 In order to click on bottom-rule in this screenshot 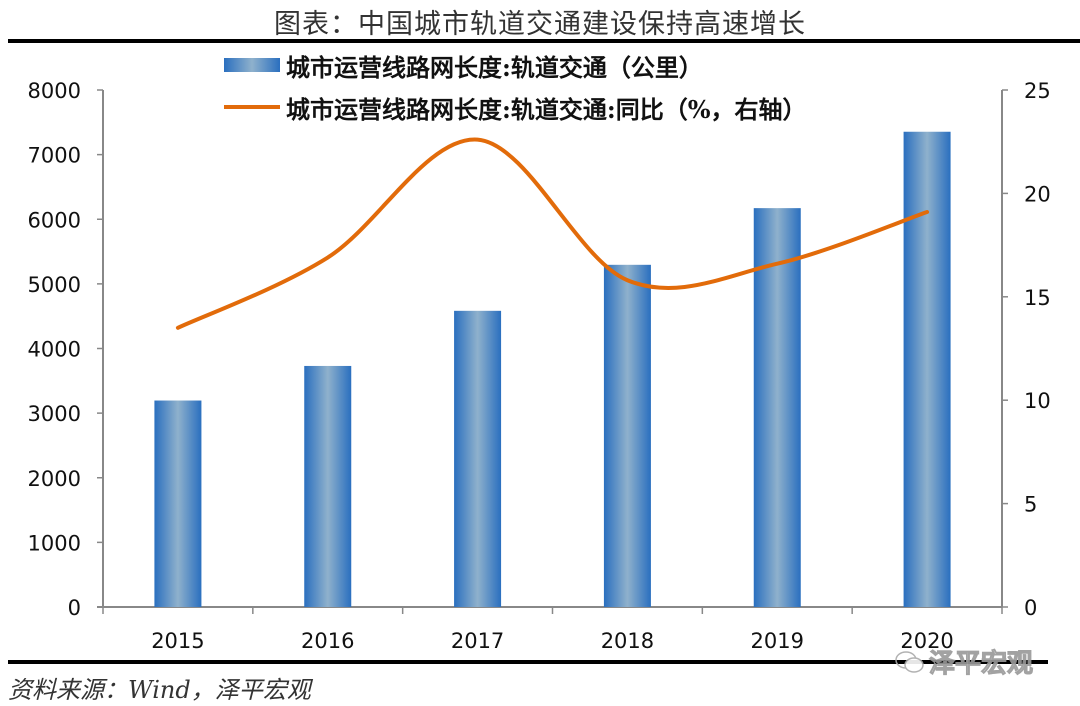, I will do `click(528, 662)`.